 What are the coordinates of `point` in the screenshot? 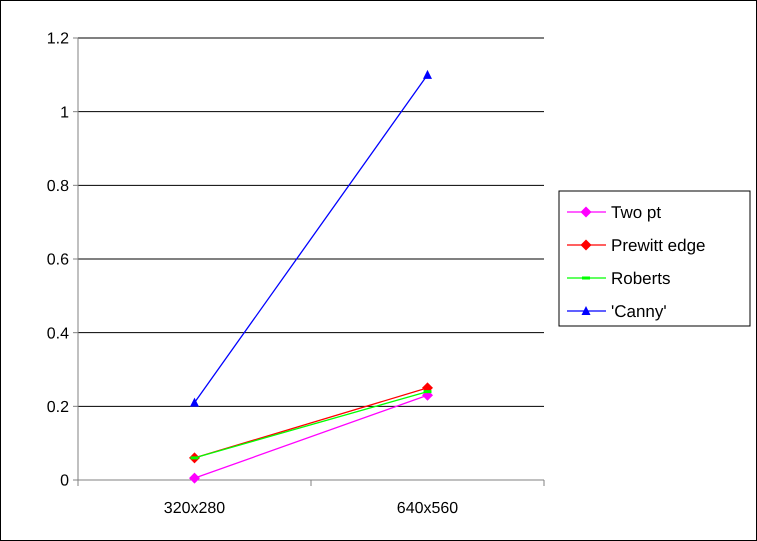 It's located at (194, 478).